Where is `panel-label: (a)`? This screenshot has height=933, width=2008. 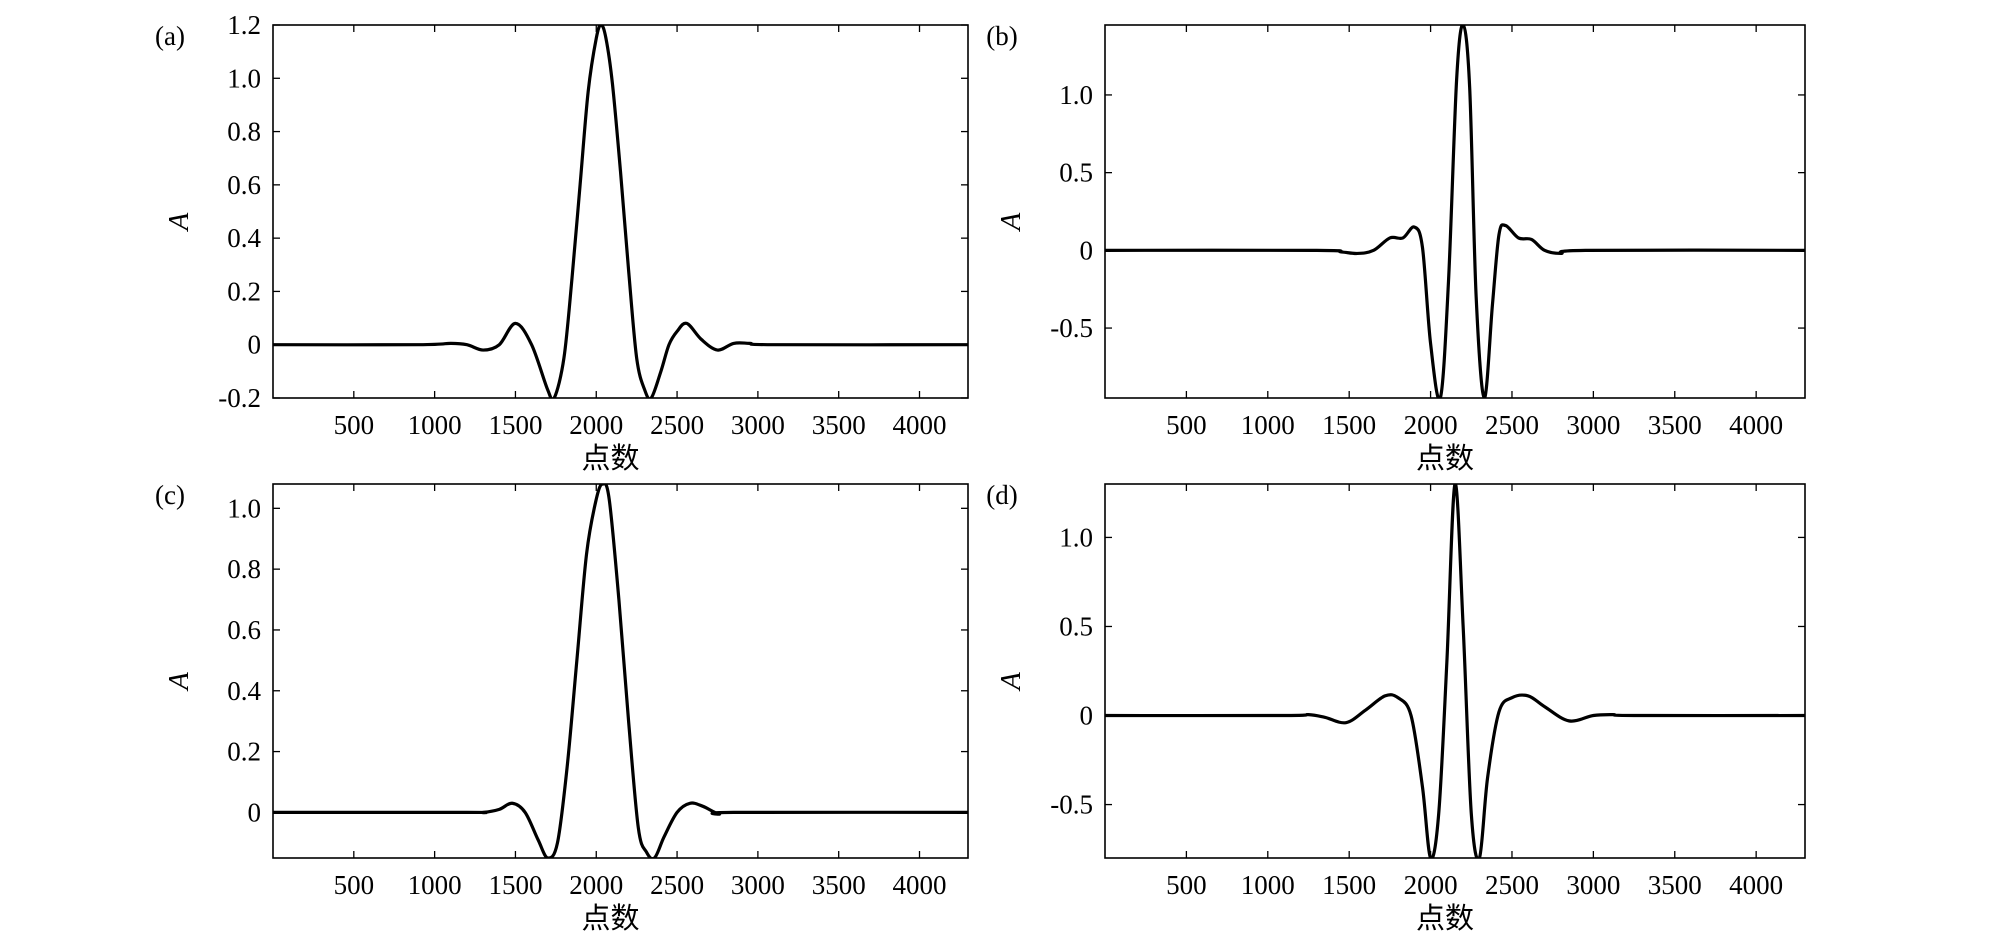 panel-label: (a) is located at coordinates (170, 36).